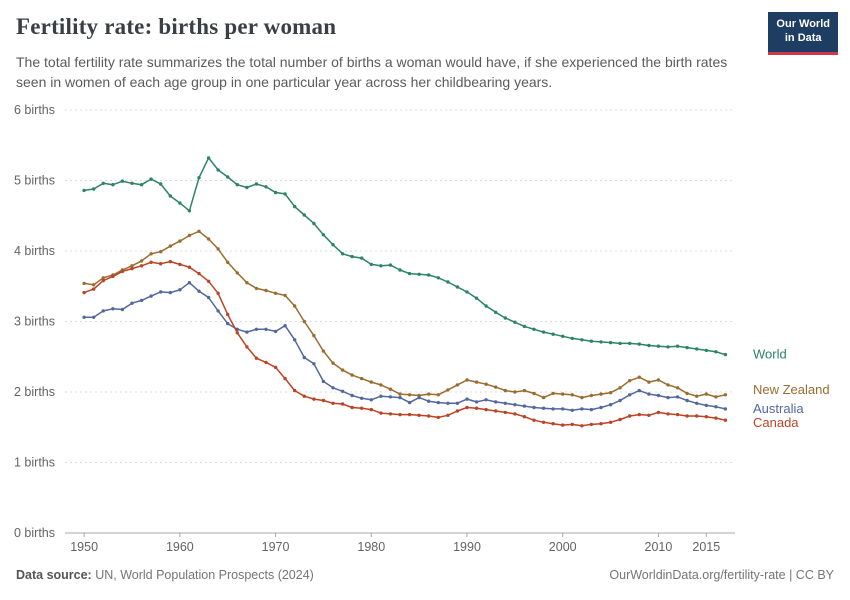 This screenshot has width=850, height=600. Describe the element at coordinates (778, 408) in the screenshot. I see `series-label-australia: Australia` at that location.